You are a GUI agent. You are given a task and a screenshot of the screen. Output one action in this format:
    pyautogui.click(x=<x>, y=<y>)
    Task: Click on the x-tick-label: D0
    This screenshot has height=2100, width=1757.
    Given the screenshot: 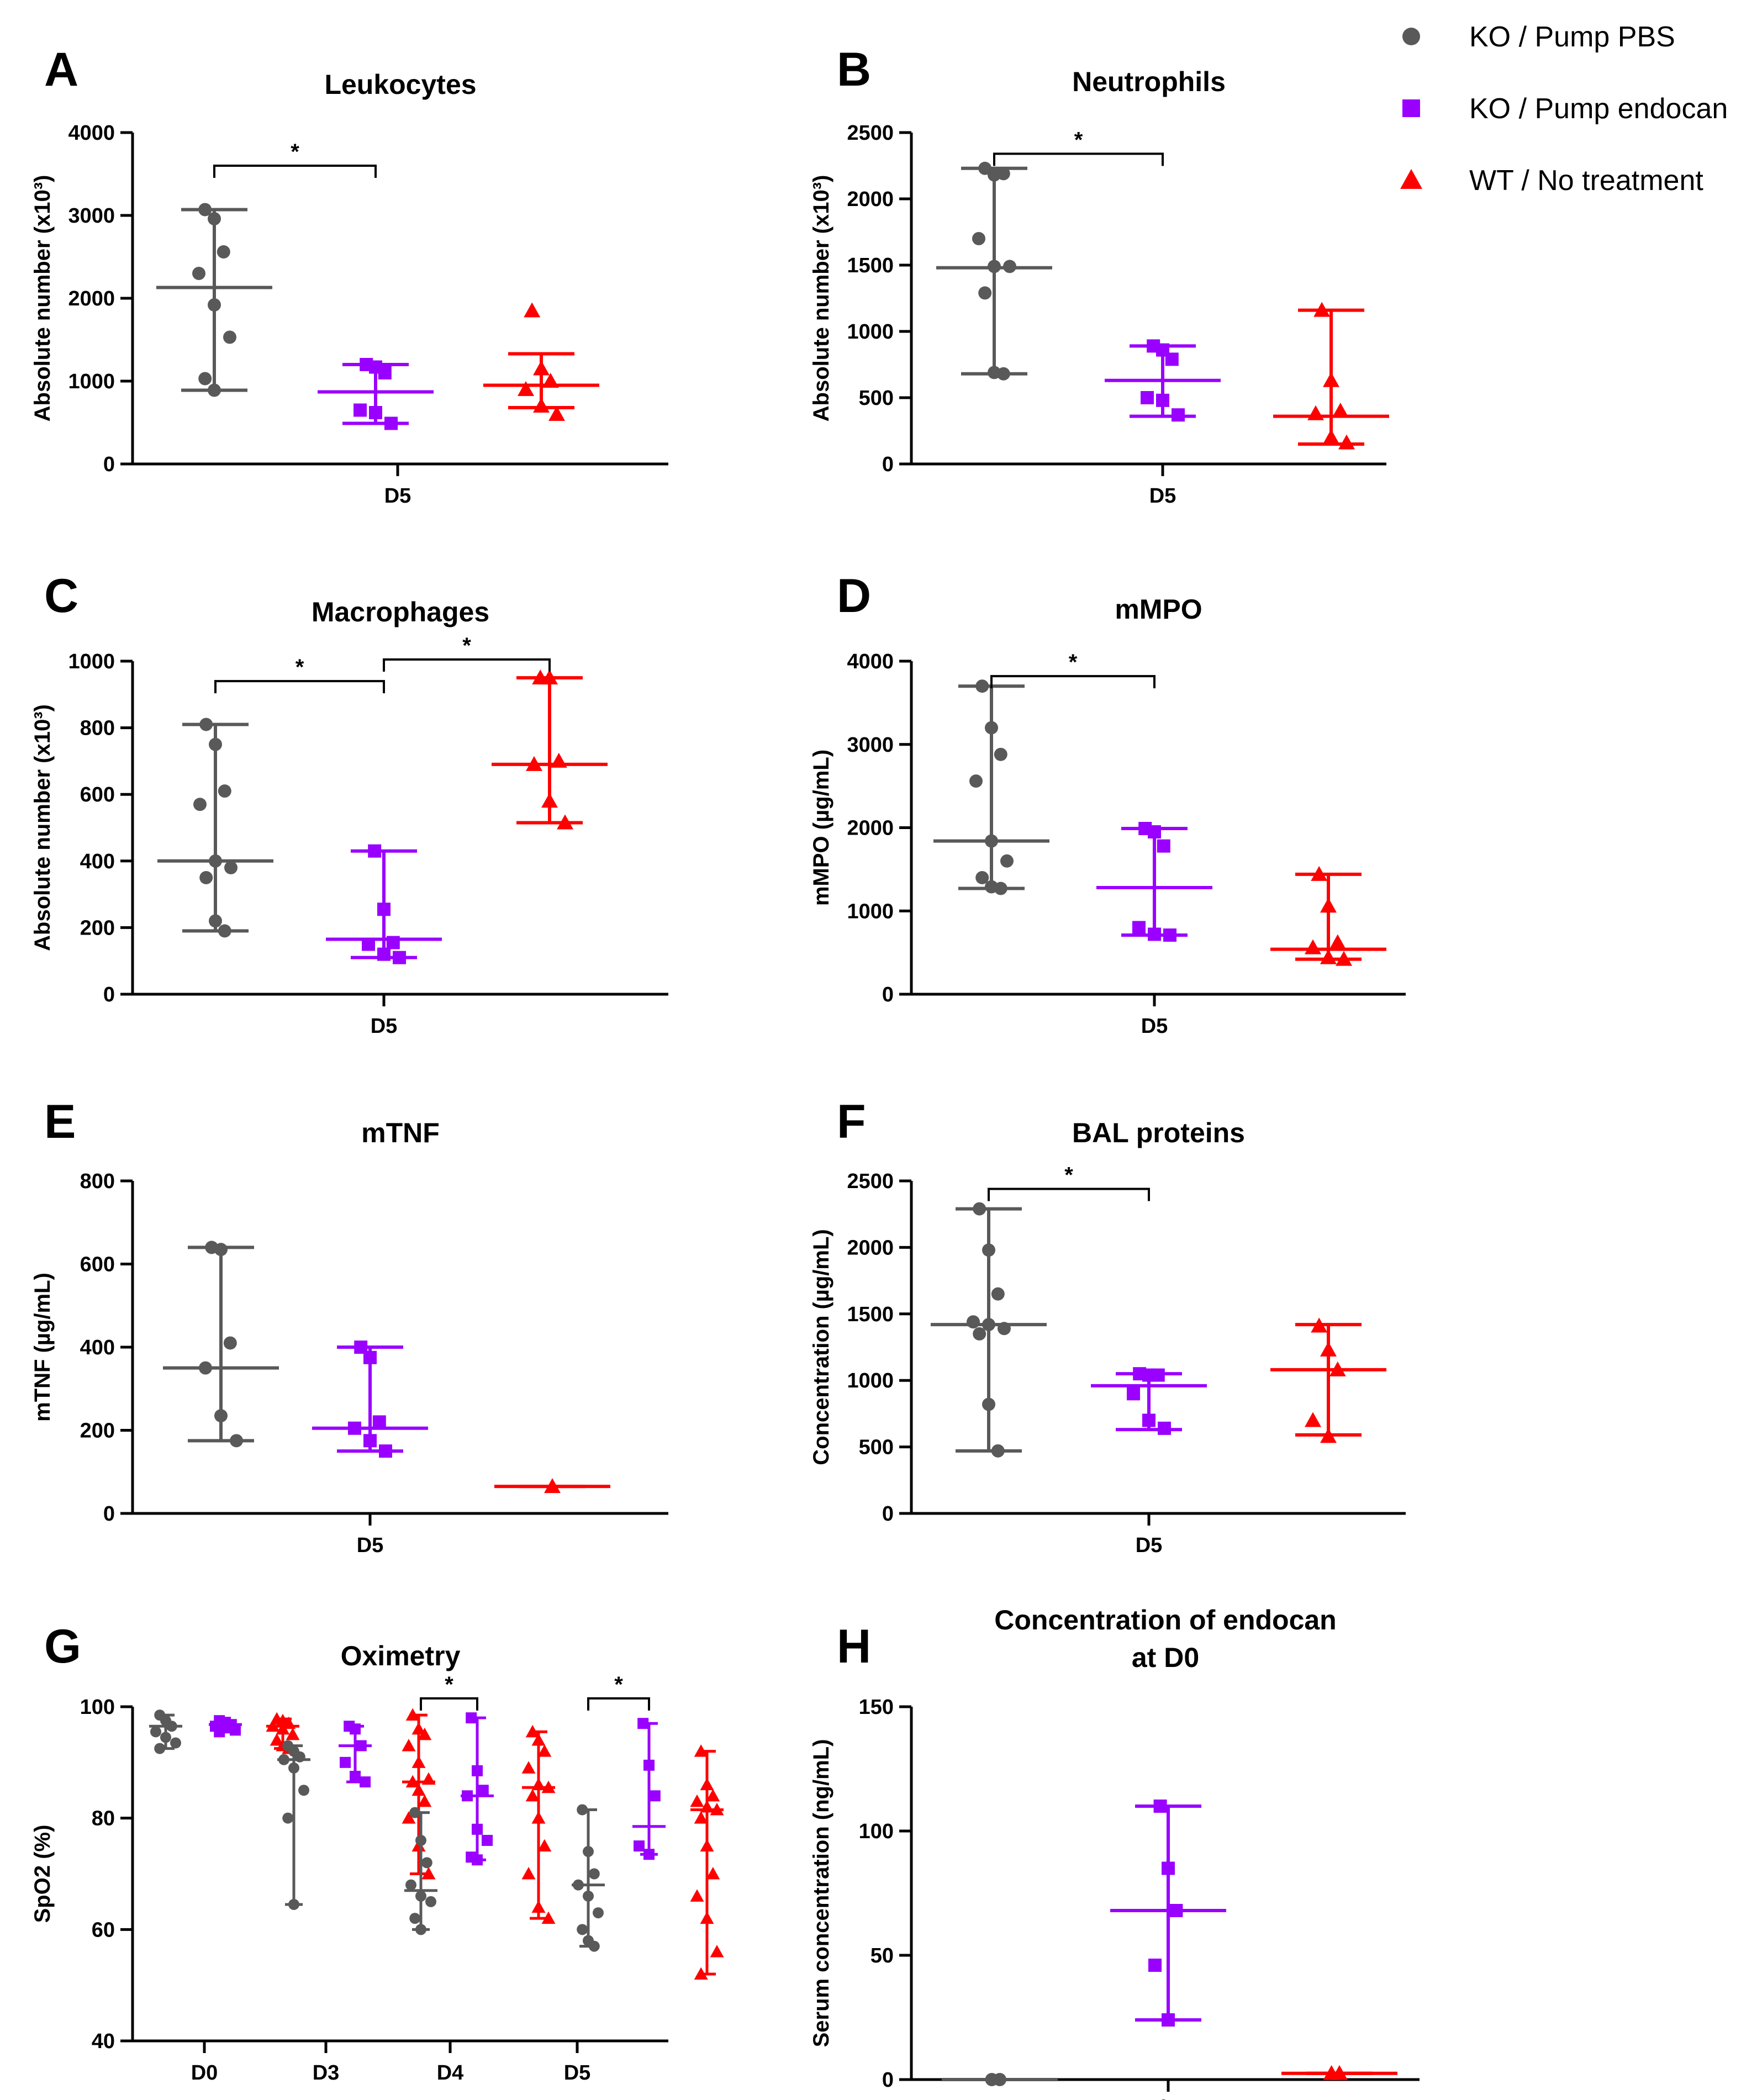 What is the action you would take?
    pyautogui.click(x=1160, y=2097)
    